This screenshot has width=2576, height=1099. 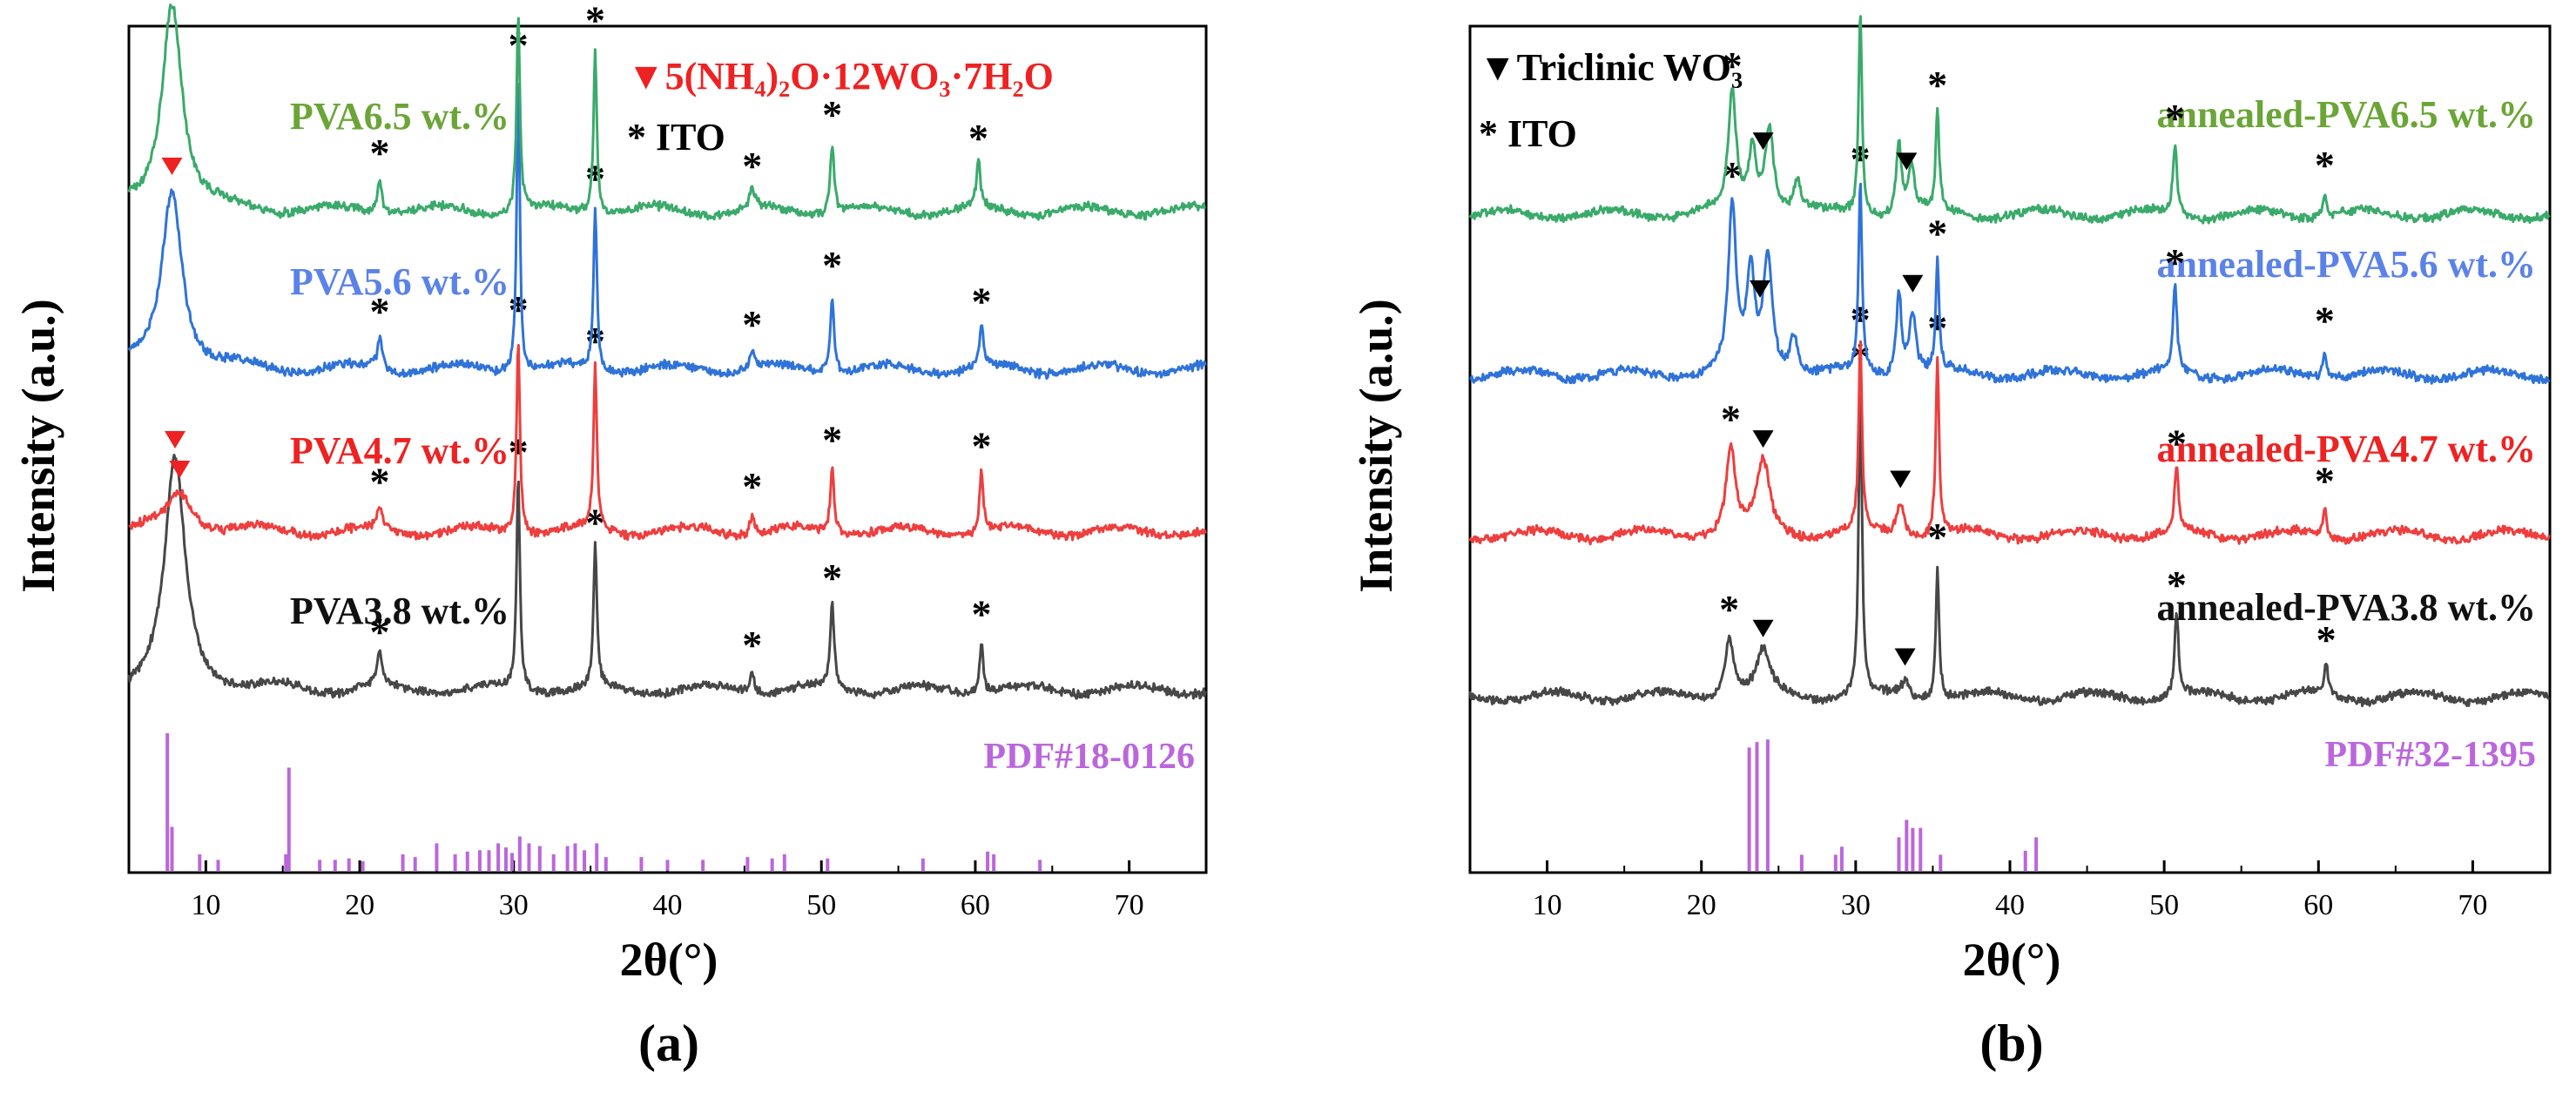 What do you see at coordinates (1856, 905) in the screenshot?
I see `x-tick-label-30: 30` at bounding box center [1856, 905].